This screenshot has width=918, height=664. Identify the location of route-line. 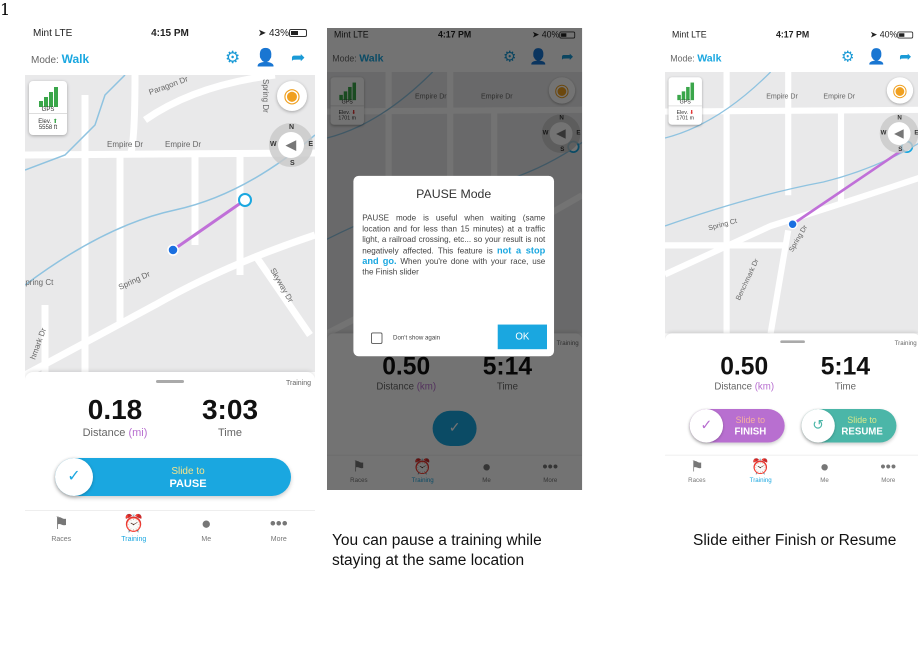
(849, 185).